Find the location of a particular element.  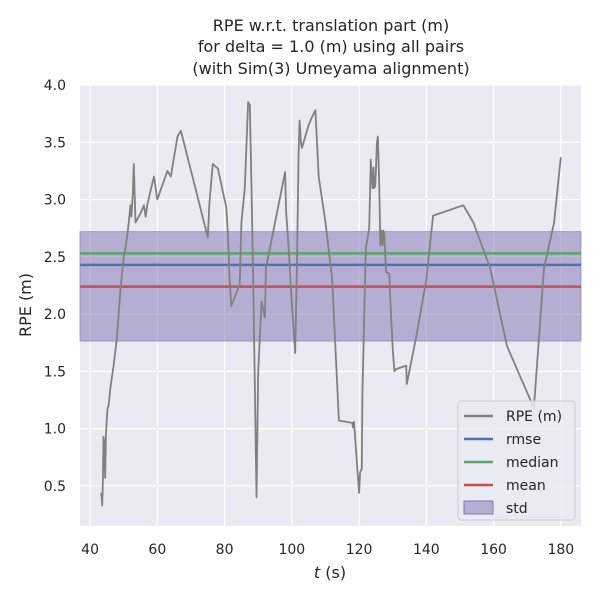

legend-label: median is located at coordinates (532, 463).